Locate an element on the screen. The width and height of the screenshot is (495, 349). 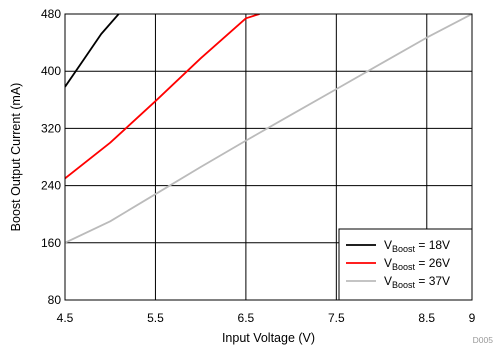
x-tick-label: 8.5 is located at coordinates (426, 318).